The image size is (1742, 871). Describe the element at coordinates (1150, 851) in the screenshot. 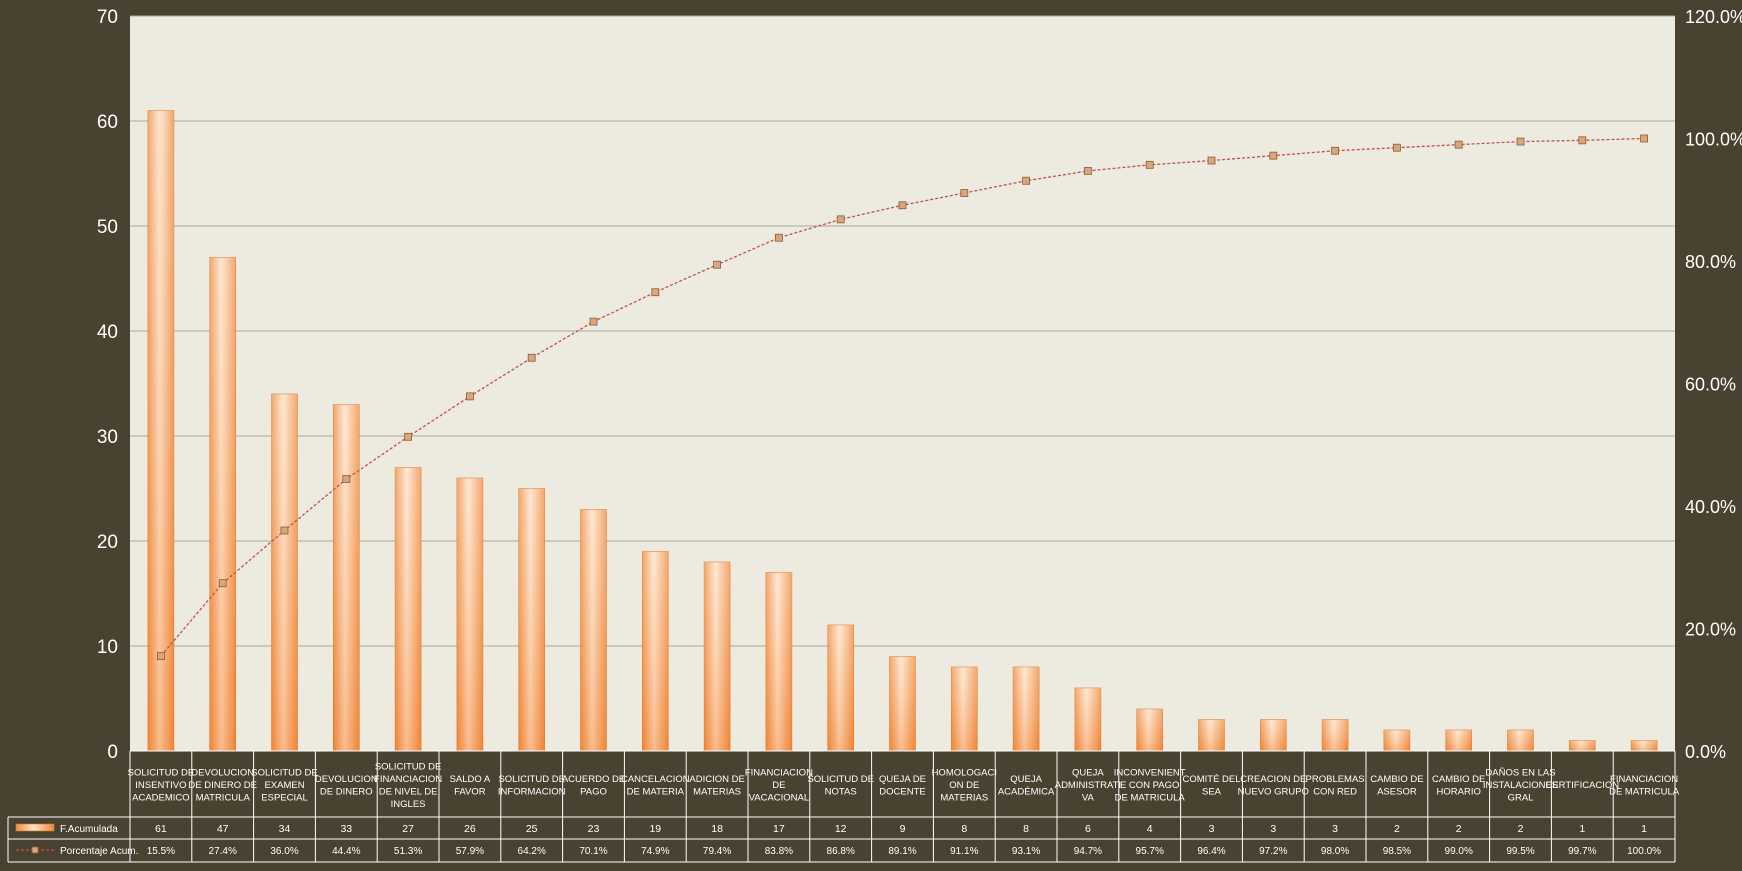

I see `table-percent-value: 95.7%` at that location.